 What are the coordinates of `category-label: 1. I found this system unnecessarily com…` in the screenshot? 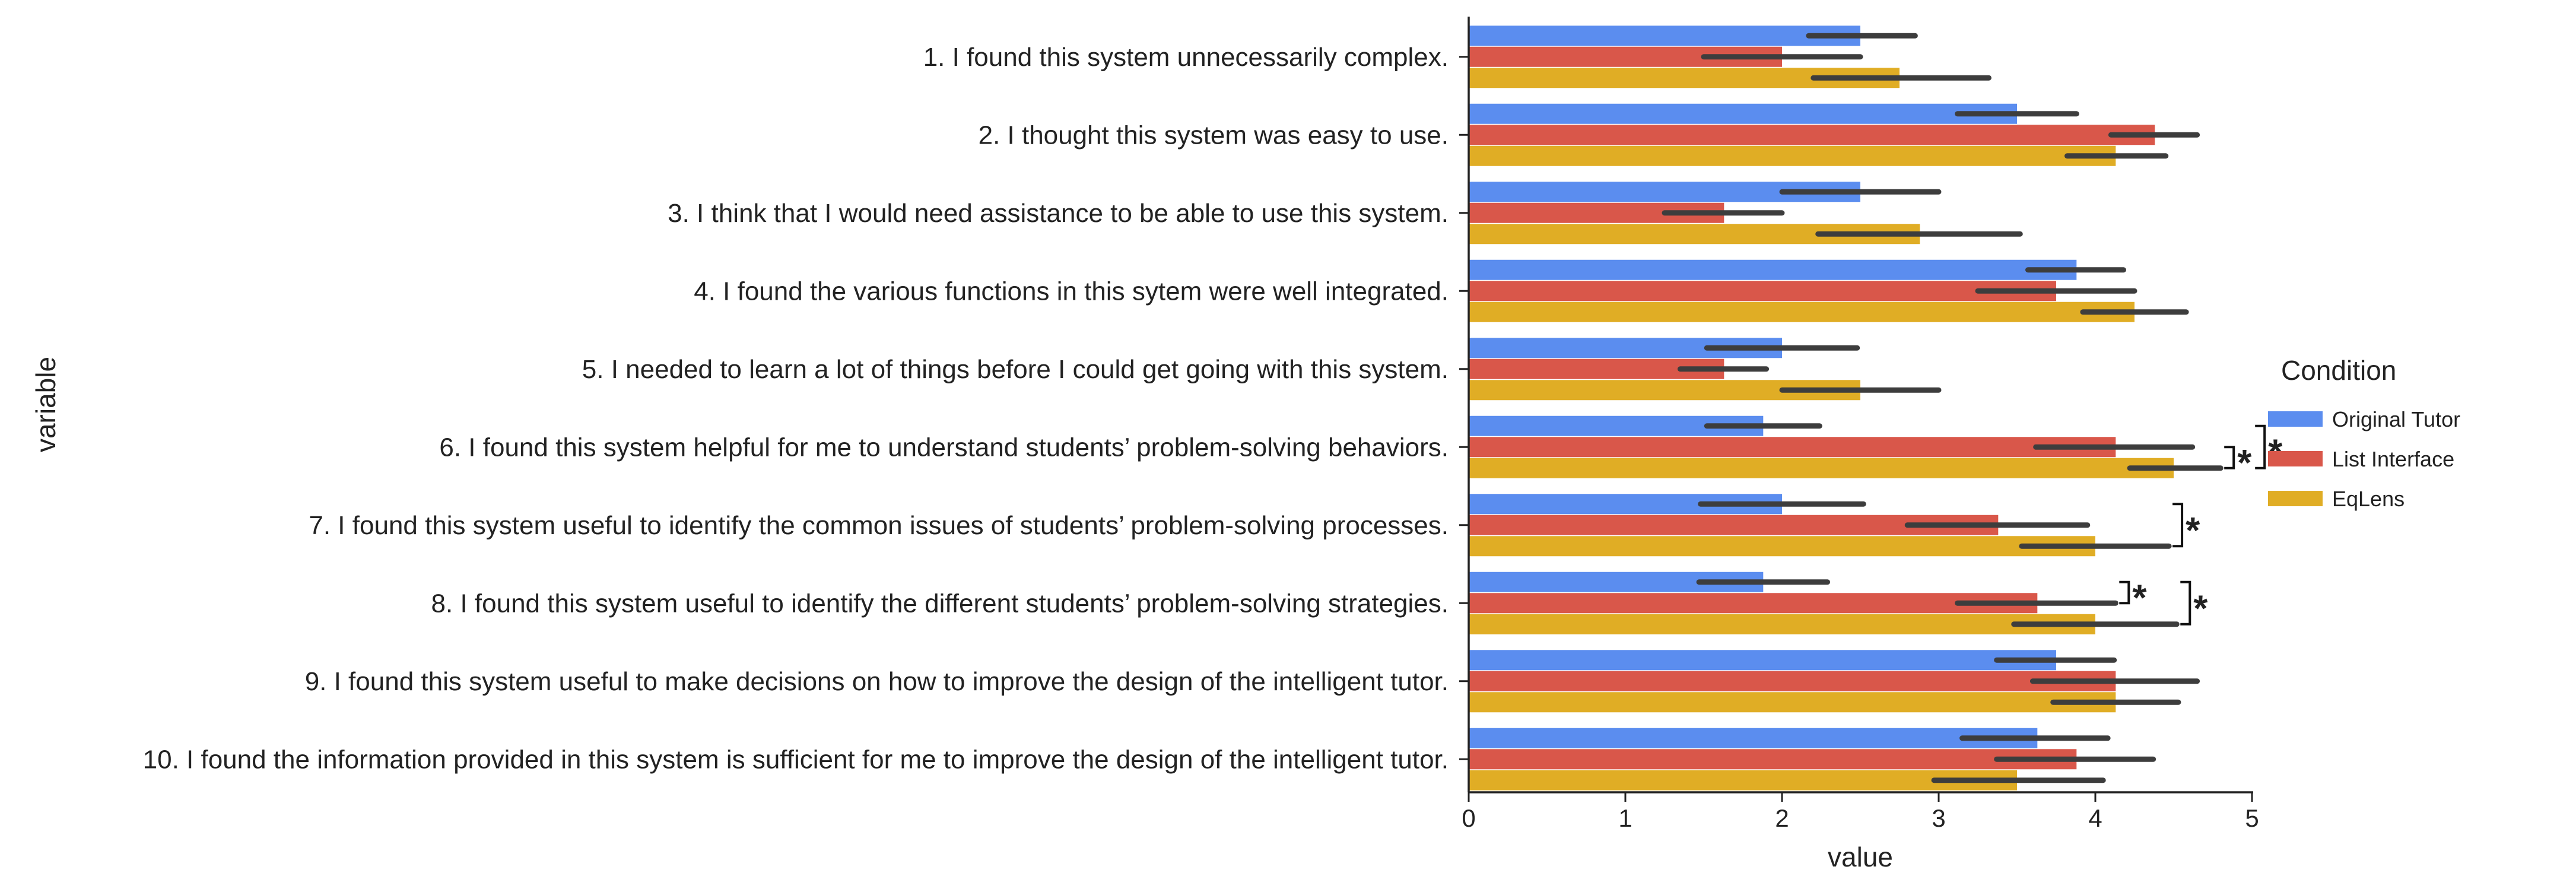 It's located at (1186, 57).